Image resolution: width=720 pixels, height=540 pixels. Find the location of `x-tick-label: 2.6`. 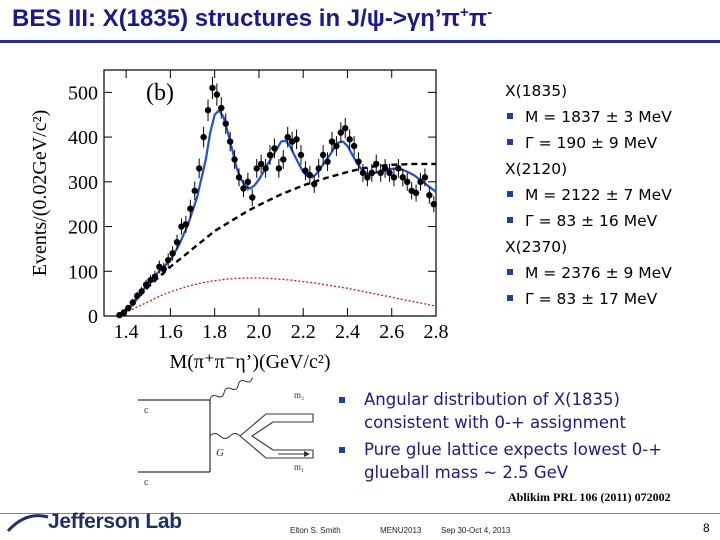

x-tick-label: 2.6 is located at coordinates (391, 332).